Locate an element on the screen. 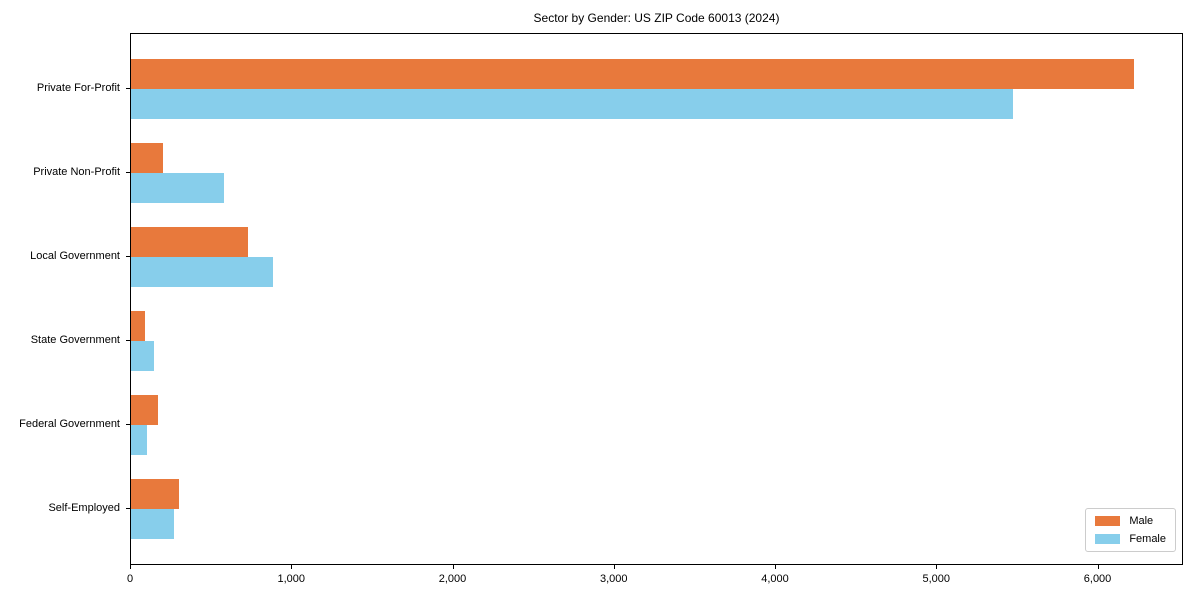 This screenshot has height=600, width=1200. legend: Male Female is located at coordinates (1130, 530).